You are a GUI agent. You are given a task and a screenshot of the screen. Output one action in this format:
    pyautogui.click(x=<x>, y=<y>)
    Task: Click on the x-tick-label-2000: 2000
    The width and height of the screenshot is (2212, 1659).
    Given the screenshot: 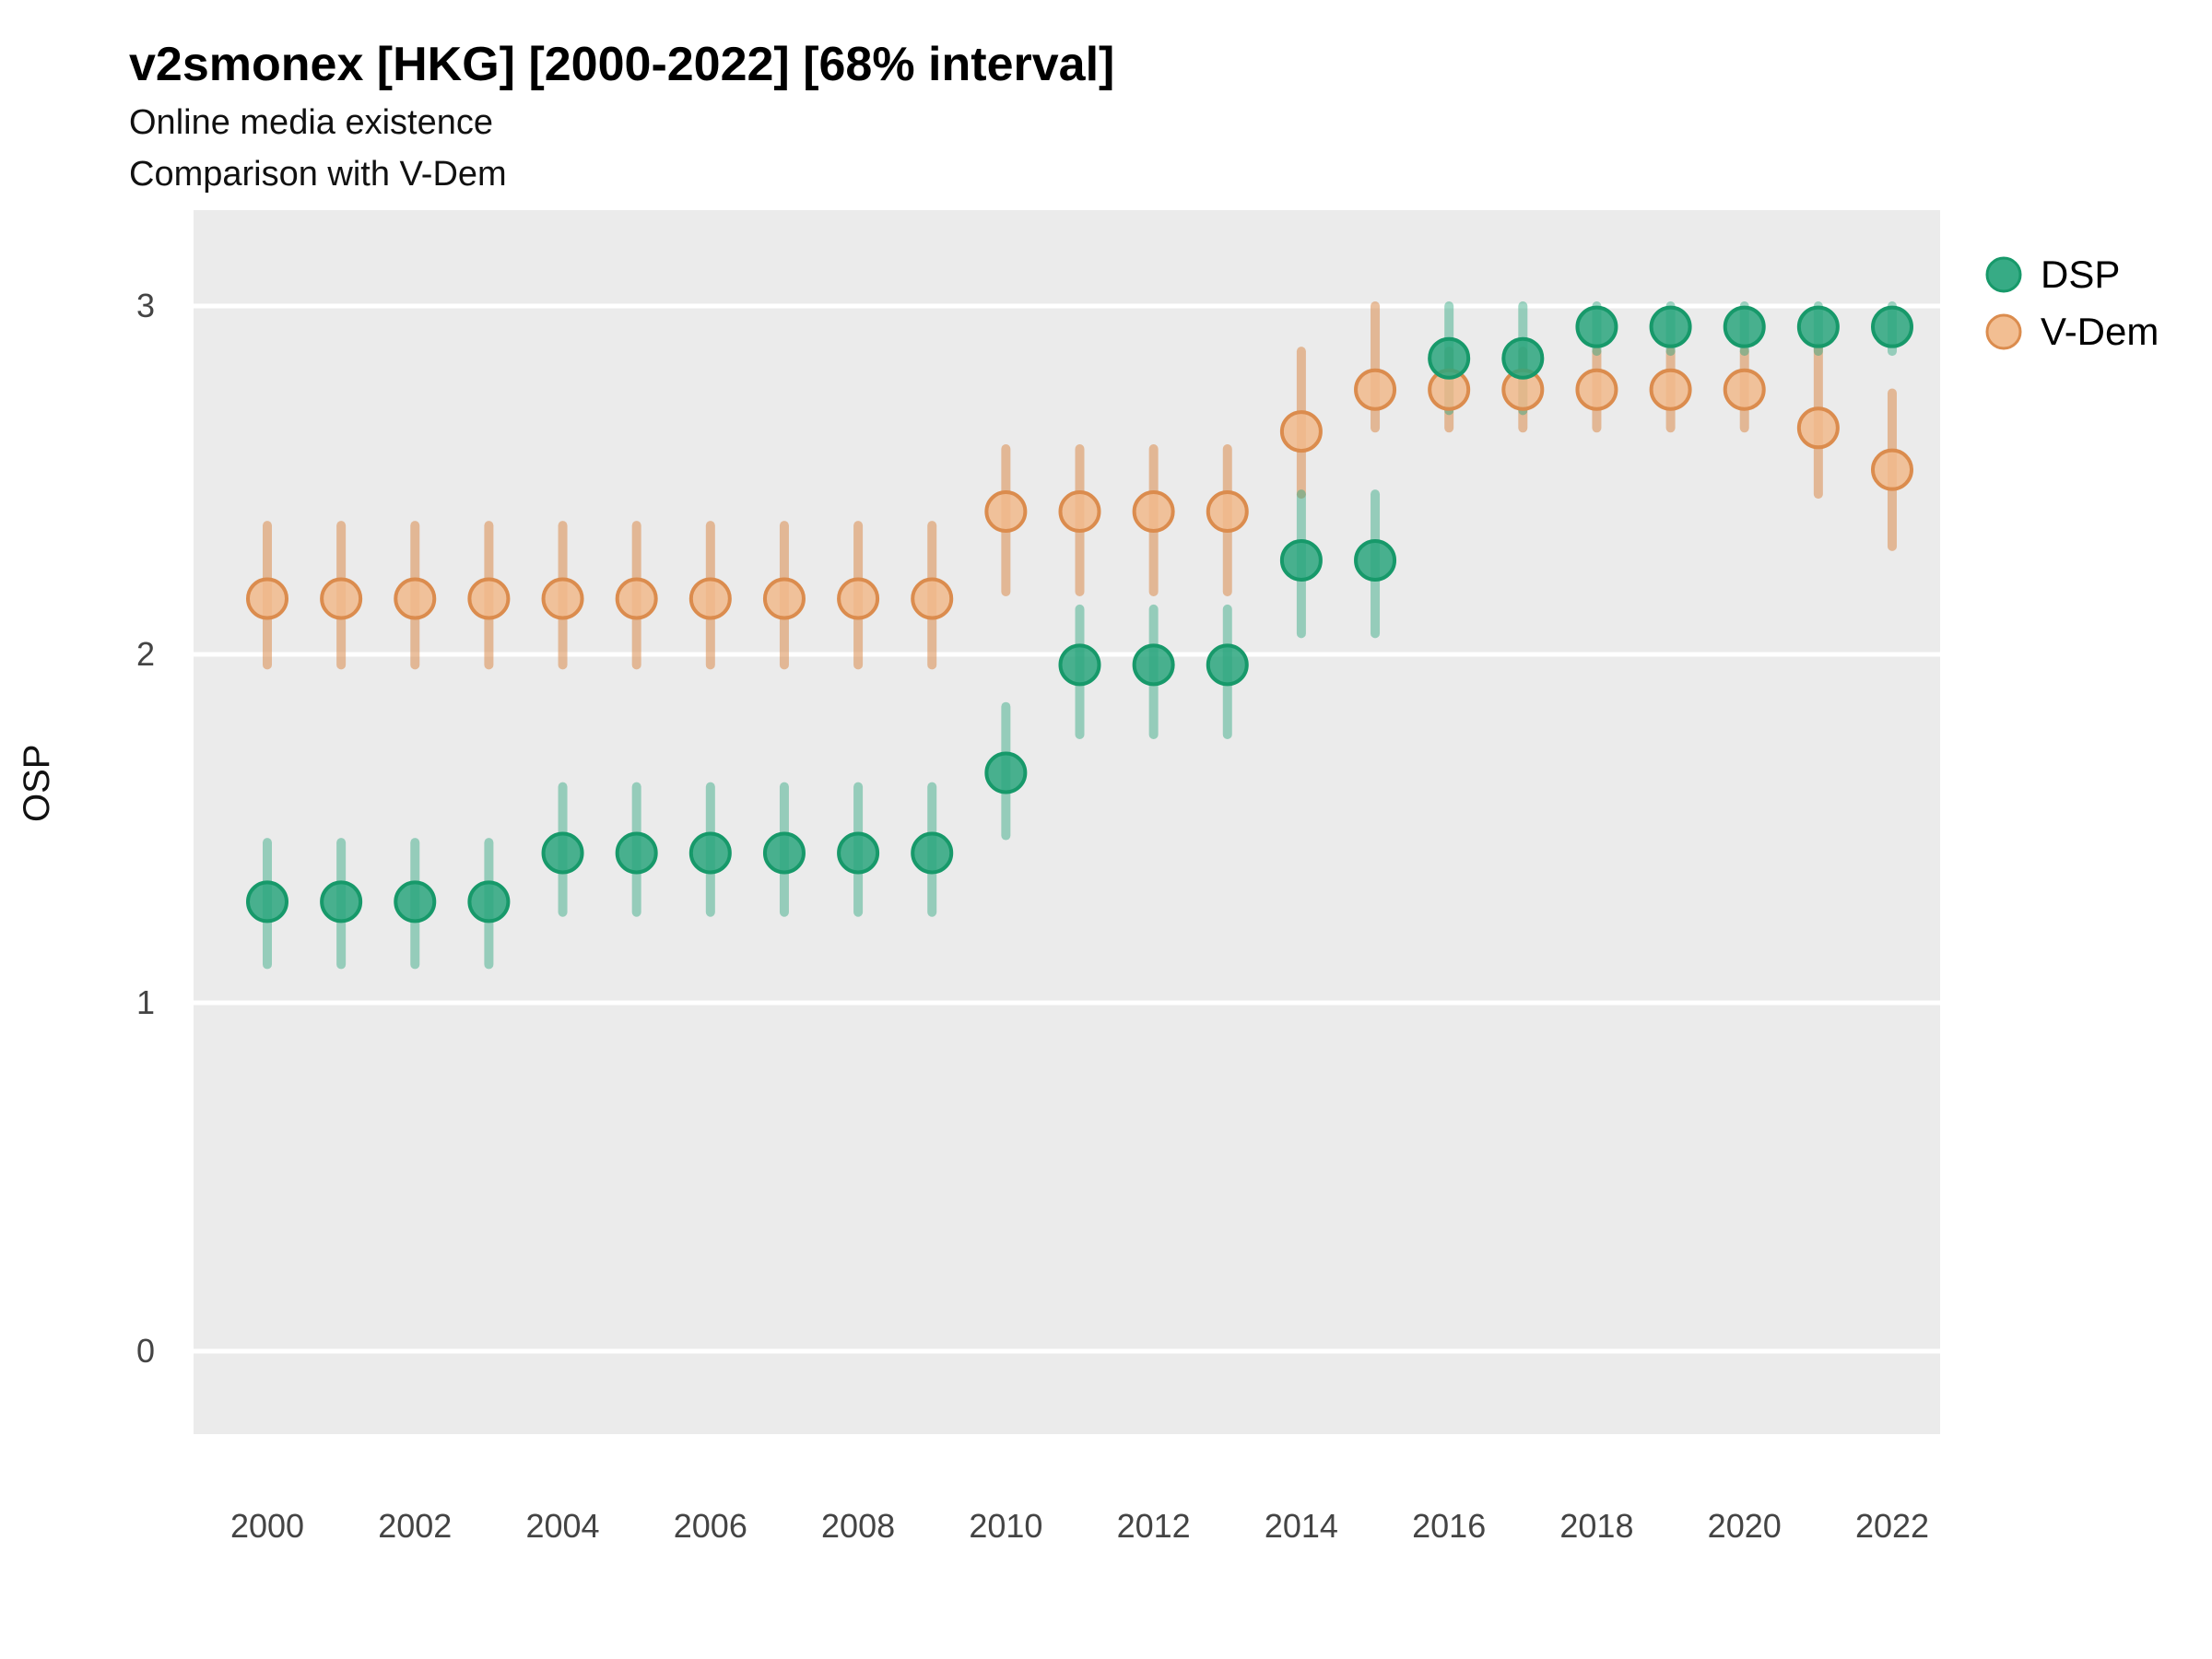 What is the action you would take?
    pyautogui.click(x=267, y=1526)
    